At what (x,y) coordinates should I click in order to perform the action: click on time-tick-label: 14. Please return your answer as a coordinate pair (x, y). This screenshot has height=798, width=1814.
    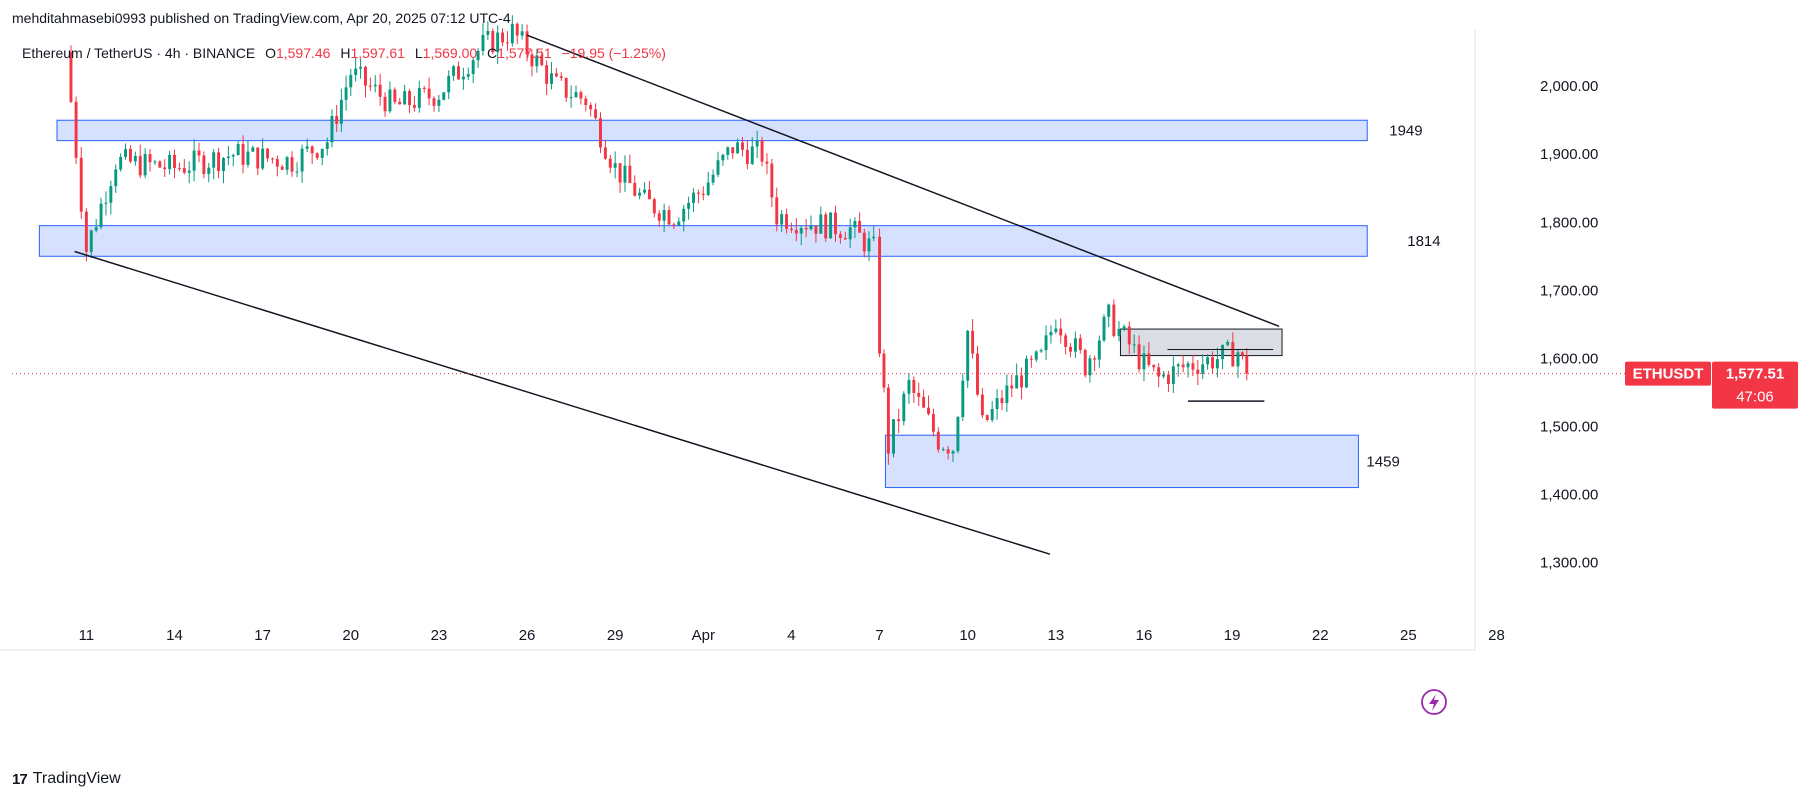
    Looking at the image, I should click on (174, 635).